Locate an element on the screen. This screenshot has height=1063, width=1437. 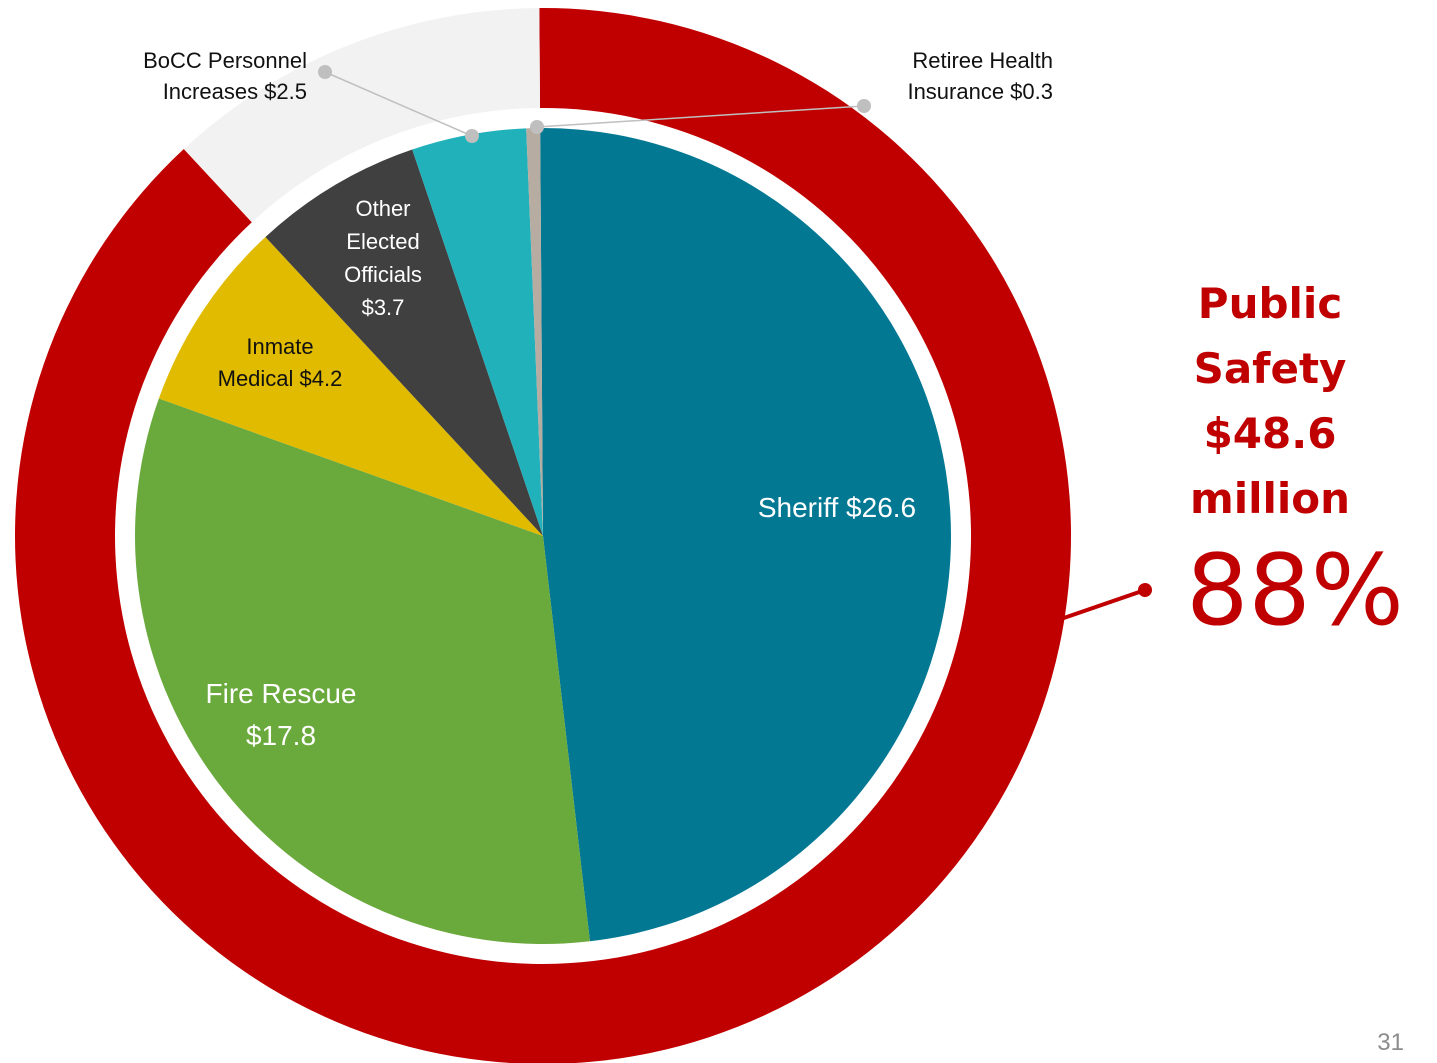
summary-connector-line is located at coordinates (1101, 605).